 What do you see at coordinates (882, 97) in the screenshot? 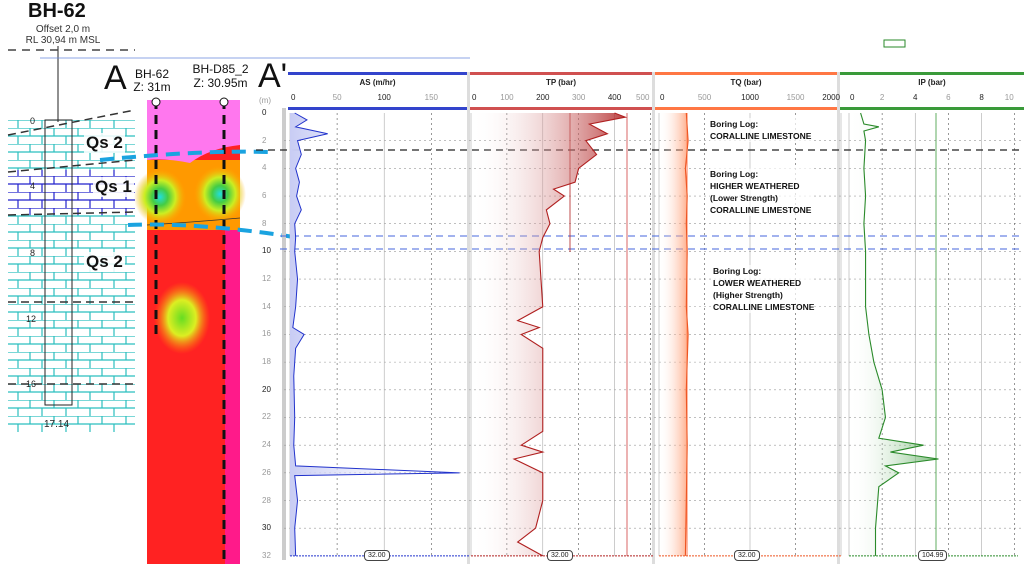
I see `ip-axis-tick: 2` at bounding box center [882, 97].